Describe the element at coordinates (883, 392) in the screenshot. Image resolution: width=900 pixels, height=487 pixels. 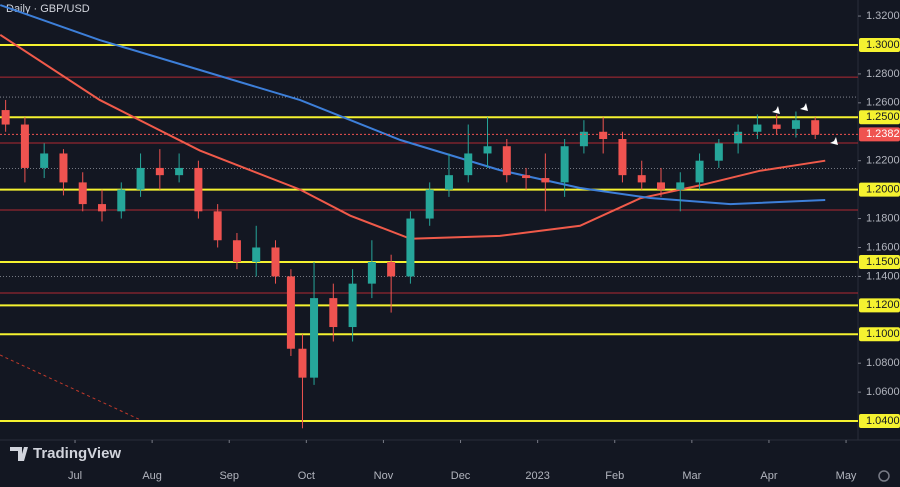
I see `y-tick-label: 1.06000` at that location.